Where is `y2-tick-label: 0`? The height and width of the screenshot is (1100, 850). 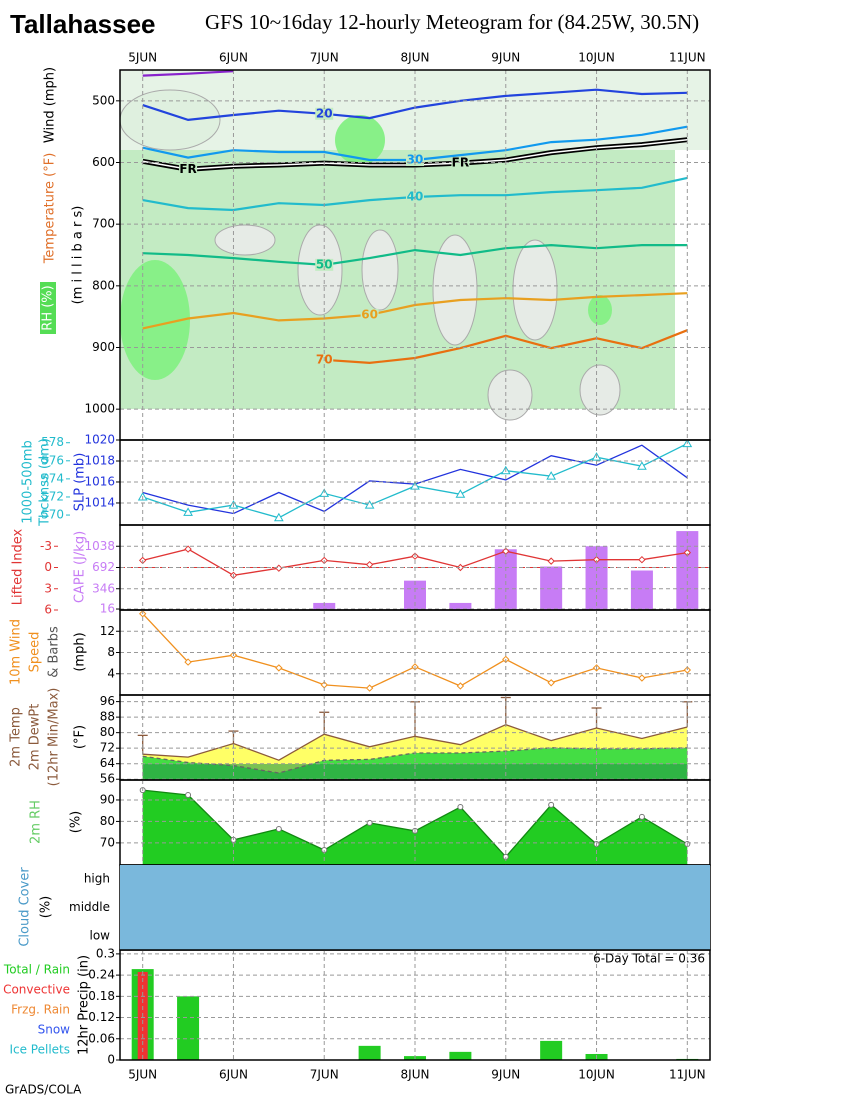 y2-tick-label: 0 is located at coordinates (48, 567).